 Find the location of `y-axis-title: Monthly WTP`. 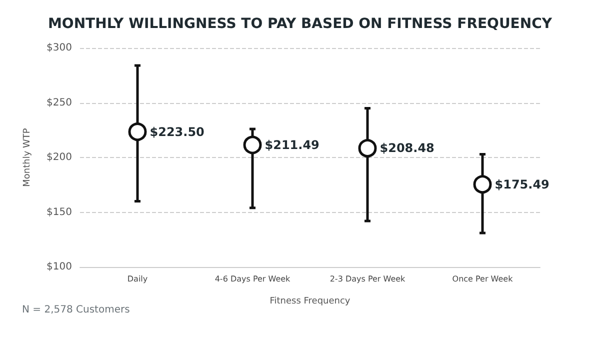

y-axis-title: Monthly WTP is located at coordinates (27, 157).